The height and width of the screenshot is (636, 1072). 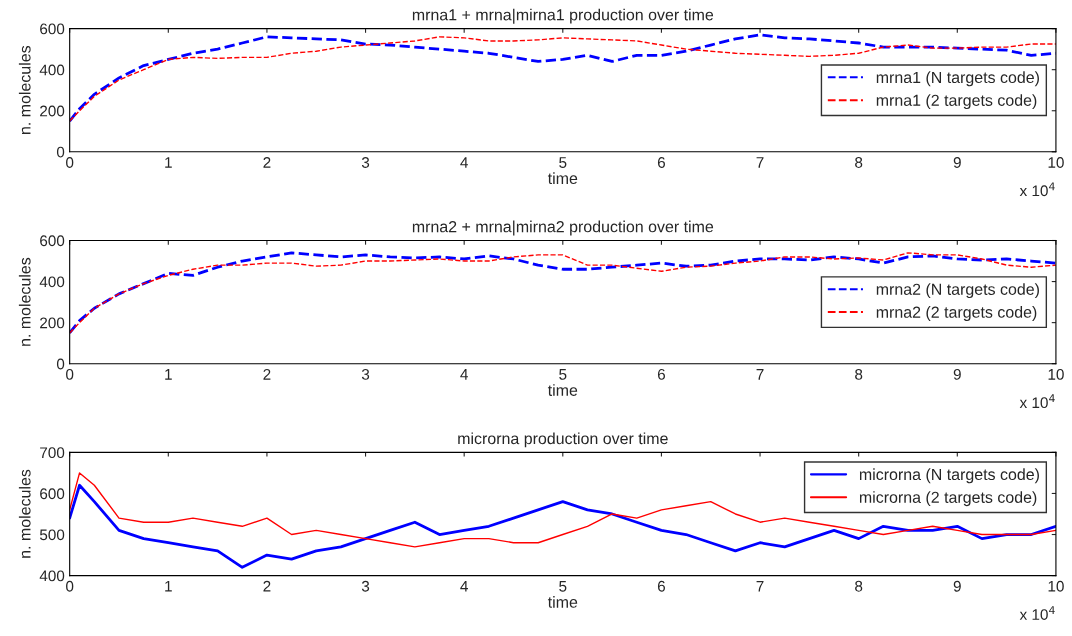 What do you see at coordinates (562, 526) in the screenshot?
I see `line-series` at bounding box center [562, 526].